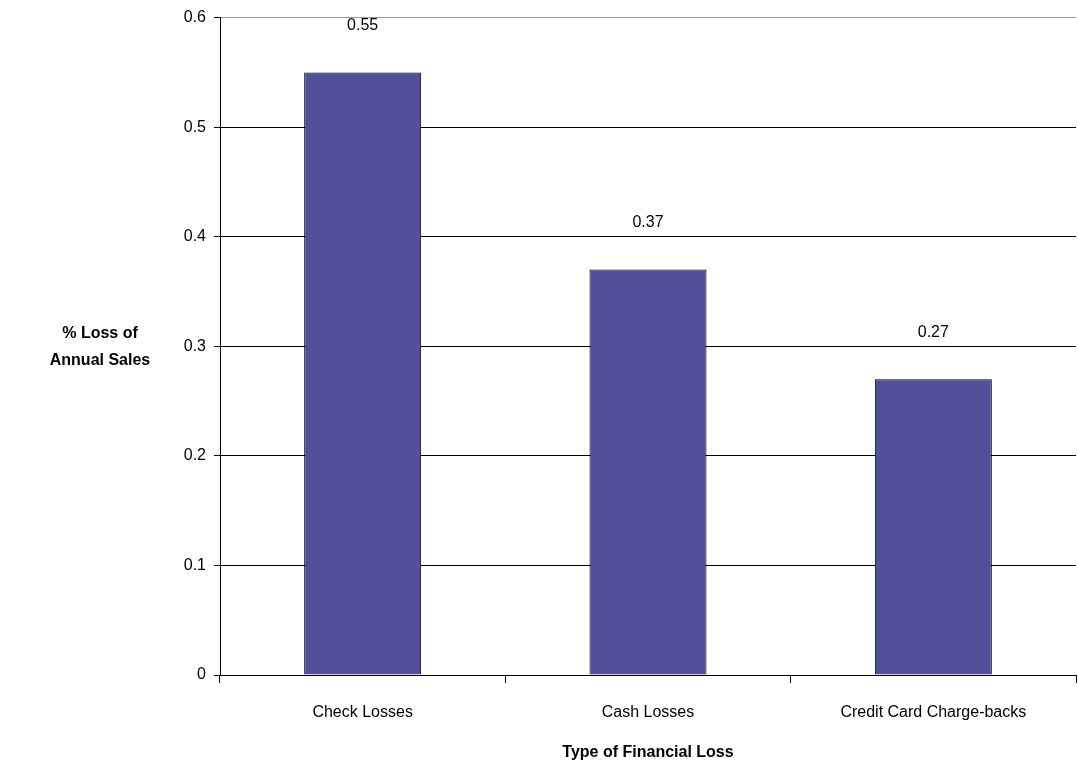  I want to click on y-tick-label: 0.1, so click(195, 564).